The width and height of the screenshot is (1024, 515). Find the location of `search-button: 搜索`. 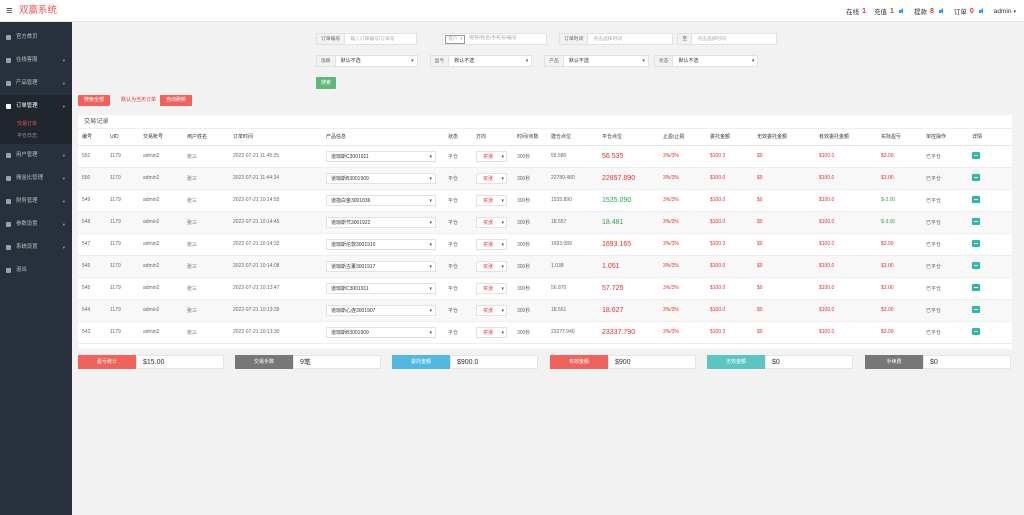

search-button: 搜索 is located at coordinates (326, 83).